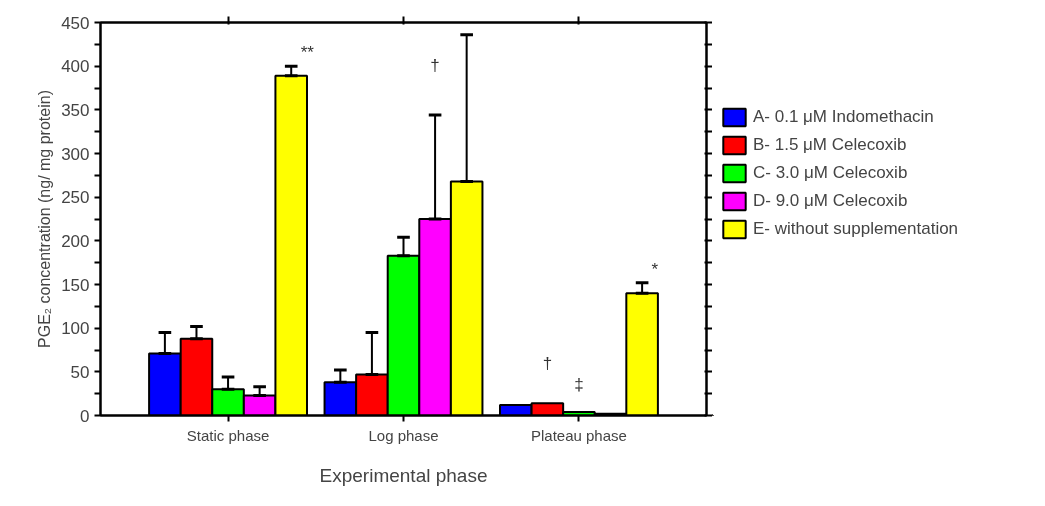 The height and width of the screenshot is (506, 1045). Describe the element at coordinates (830, 173) in the screenshot. I see `legend-label: C- 3.0 μM Celecoxib` at that location.